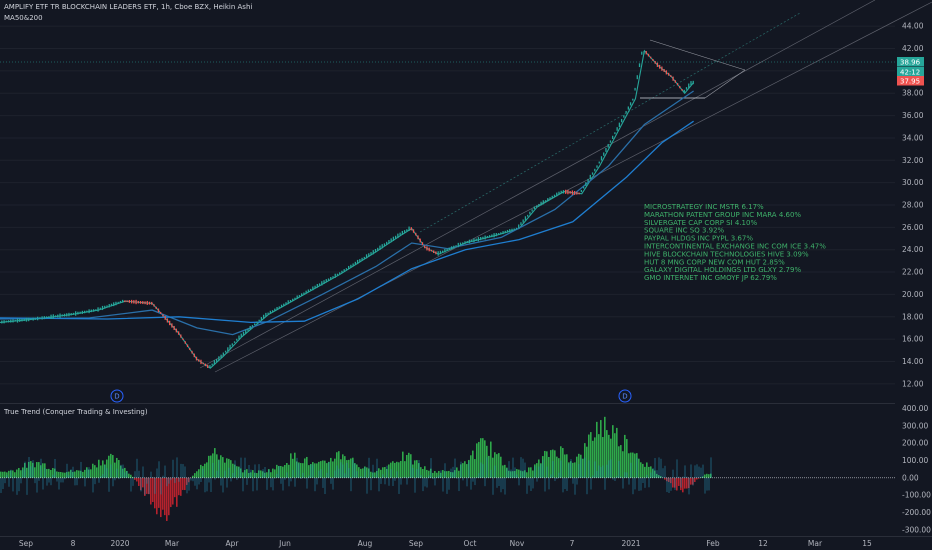 This screenshot has width=932, height=550. I want to click on price-tick-label: 12.00, so click(913, 383).